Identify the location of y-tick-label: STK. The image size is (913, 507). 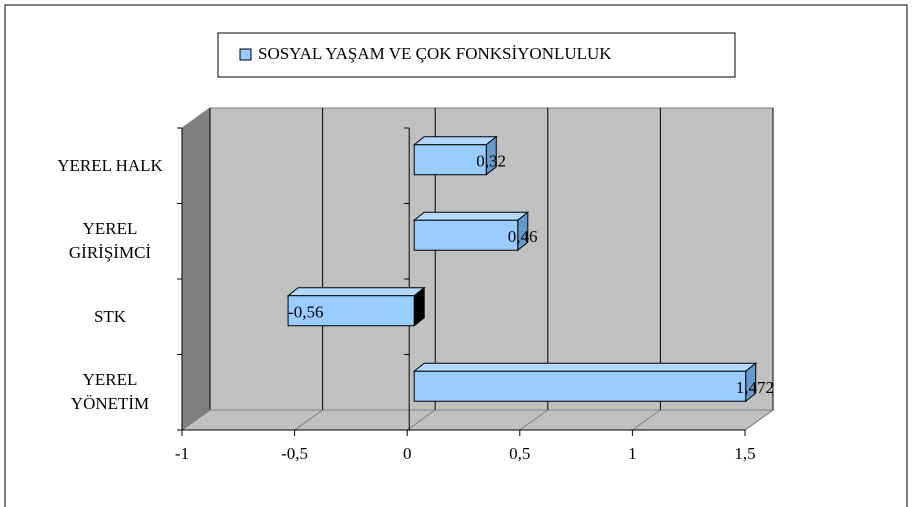
(110, 316).